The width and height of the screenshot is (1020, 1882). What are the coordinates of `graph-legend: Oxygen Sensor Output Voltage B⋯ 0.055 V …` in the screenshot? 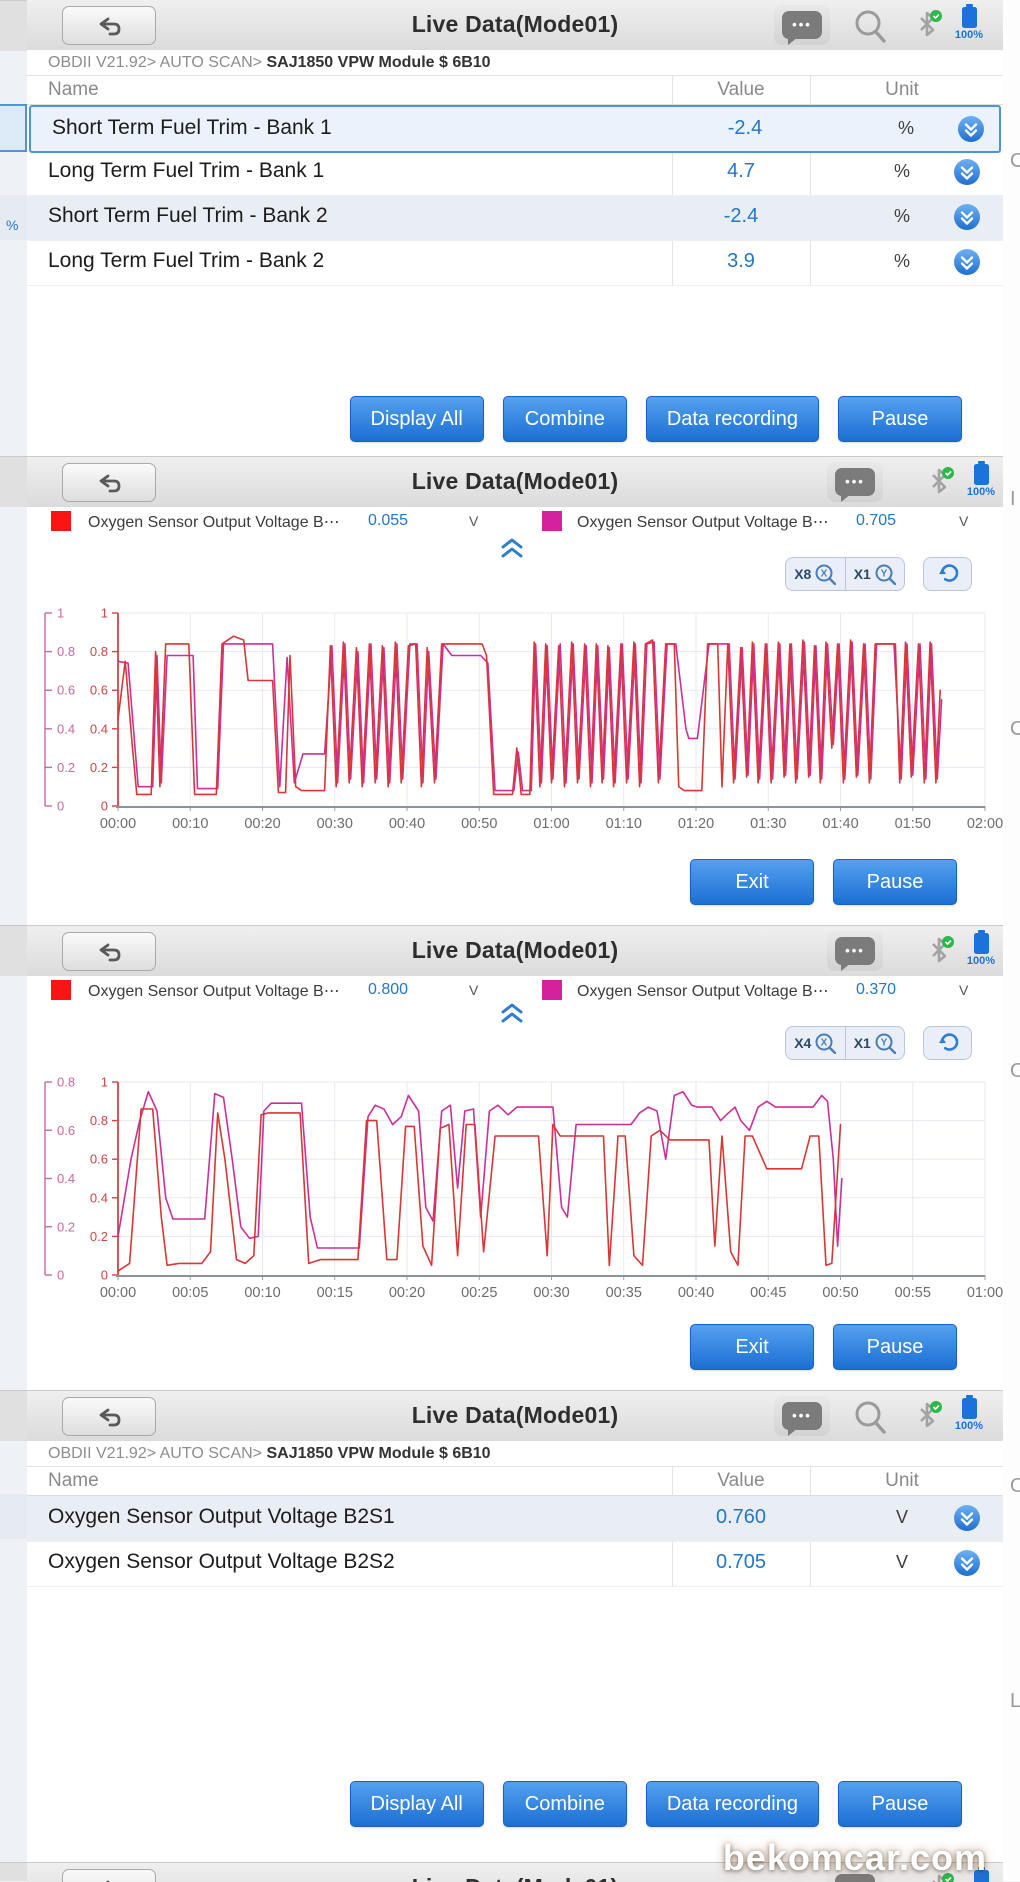 It's located at (515, 521).